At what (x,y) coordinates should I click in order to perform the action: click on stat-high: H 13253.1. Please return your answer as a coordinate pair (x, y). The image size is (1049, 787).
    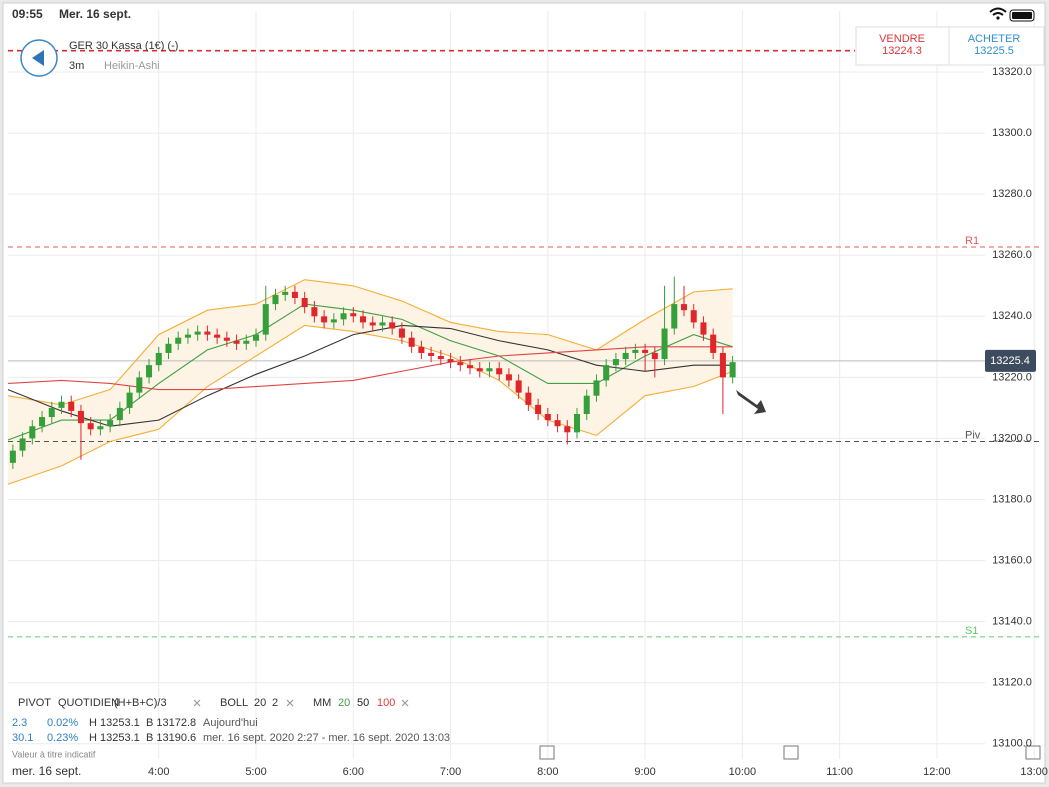
    Looking at the image, I should click on (114, 738).